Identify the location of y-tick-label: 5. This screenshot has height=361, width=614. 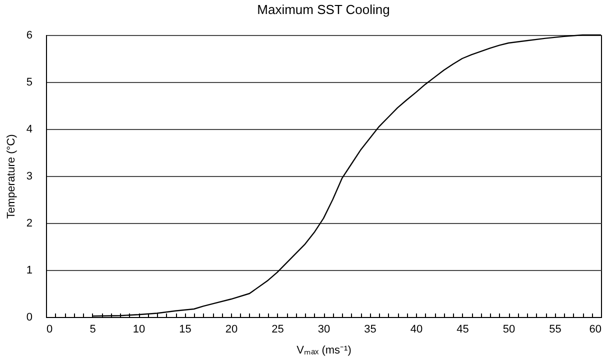
(29, 82).